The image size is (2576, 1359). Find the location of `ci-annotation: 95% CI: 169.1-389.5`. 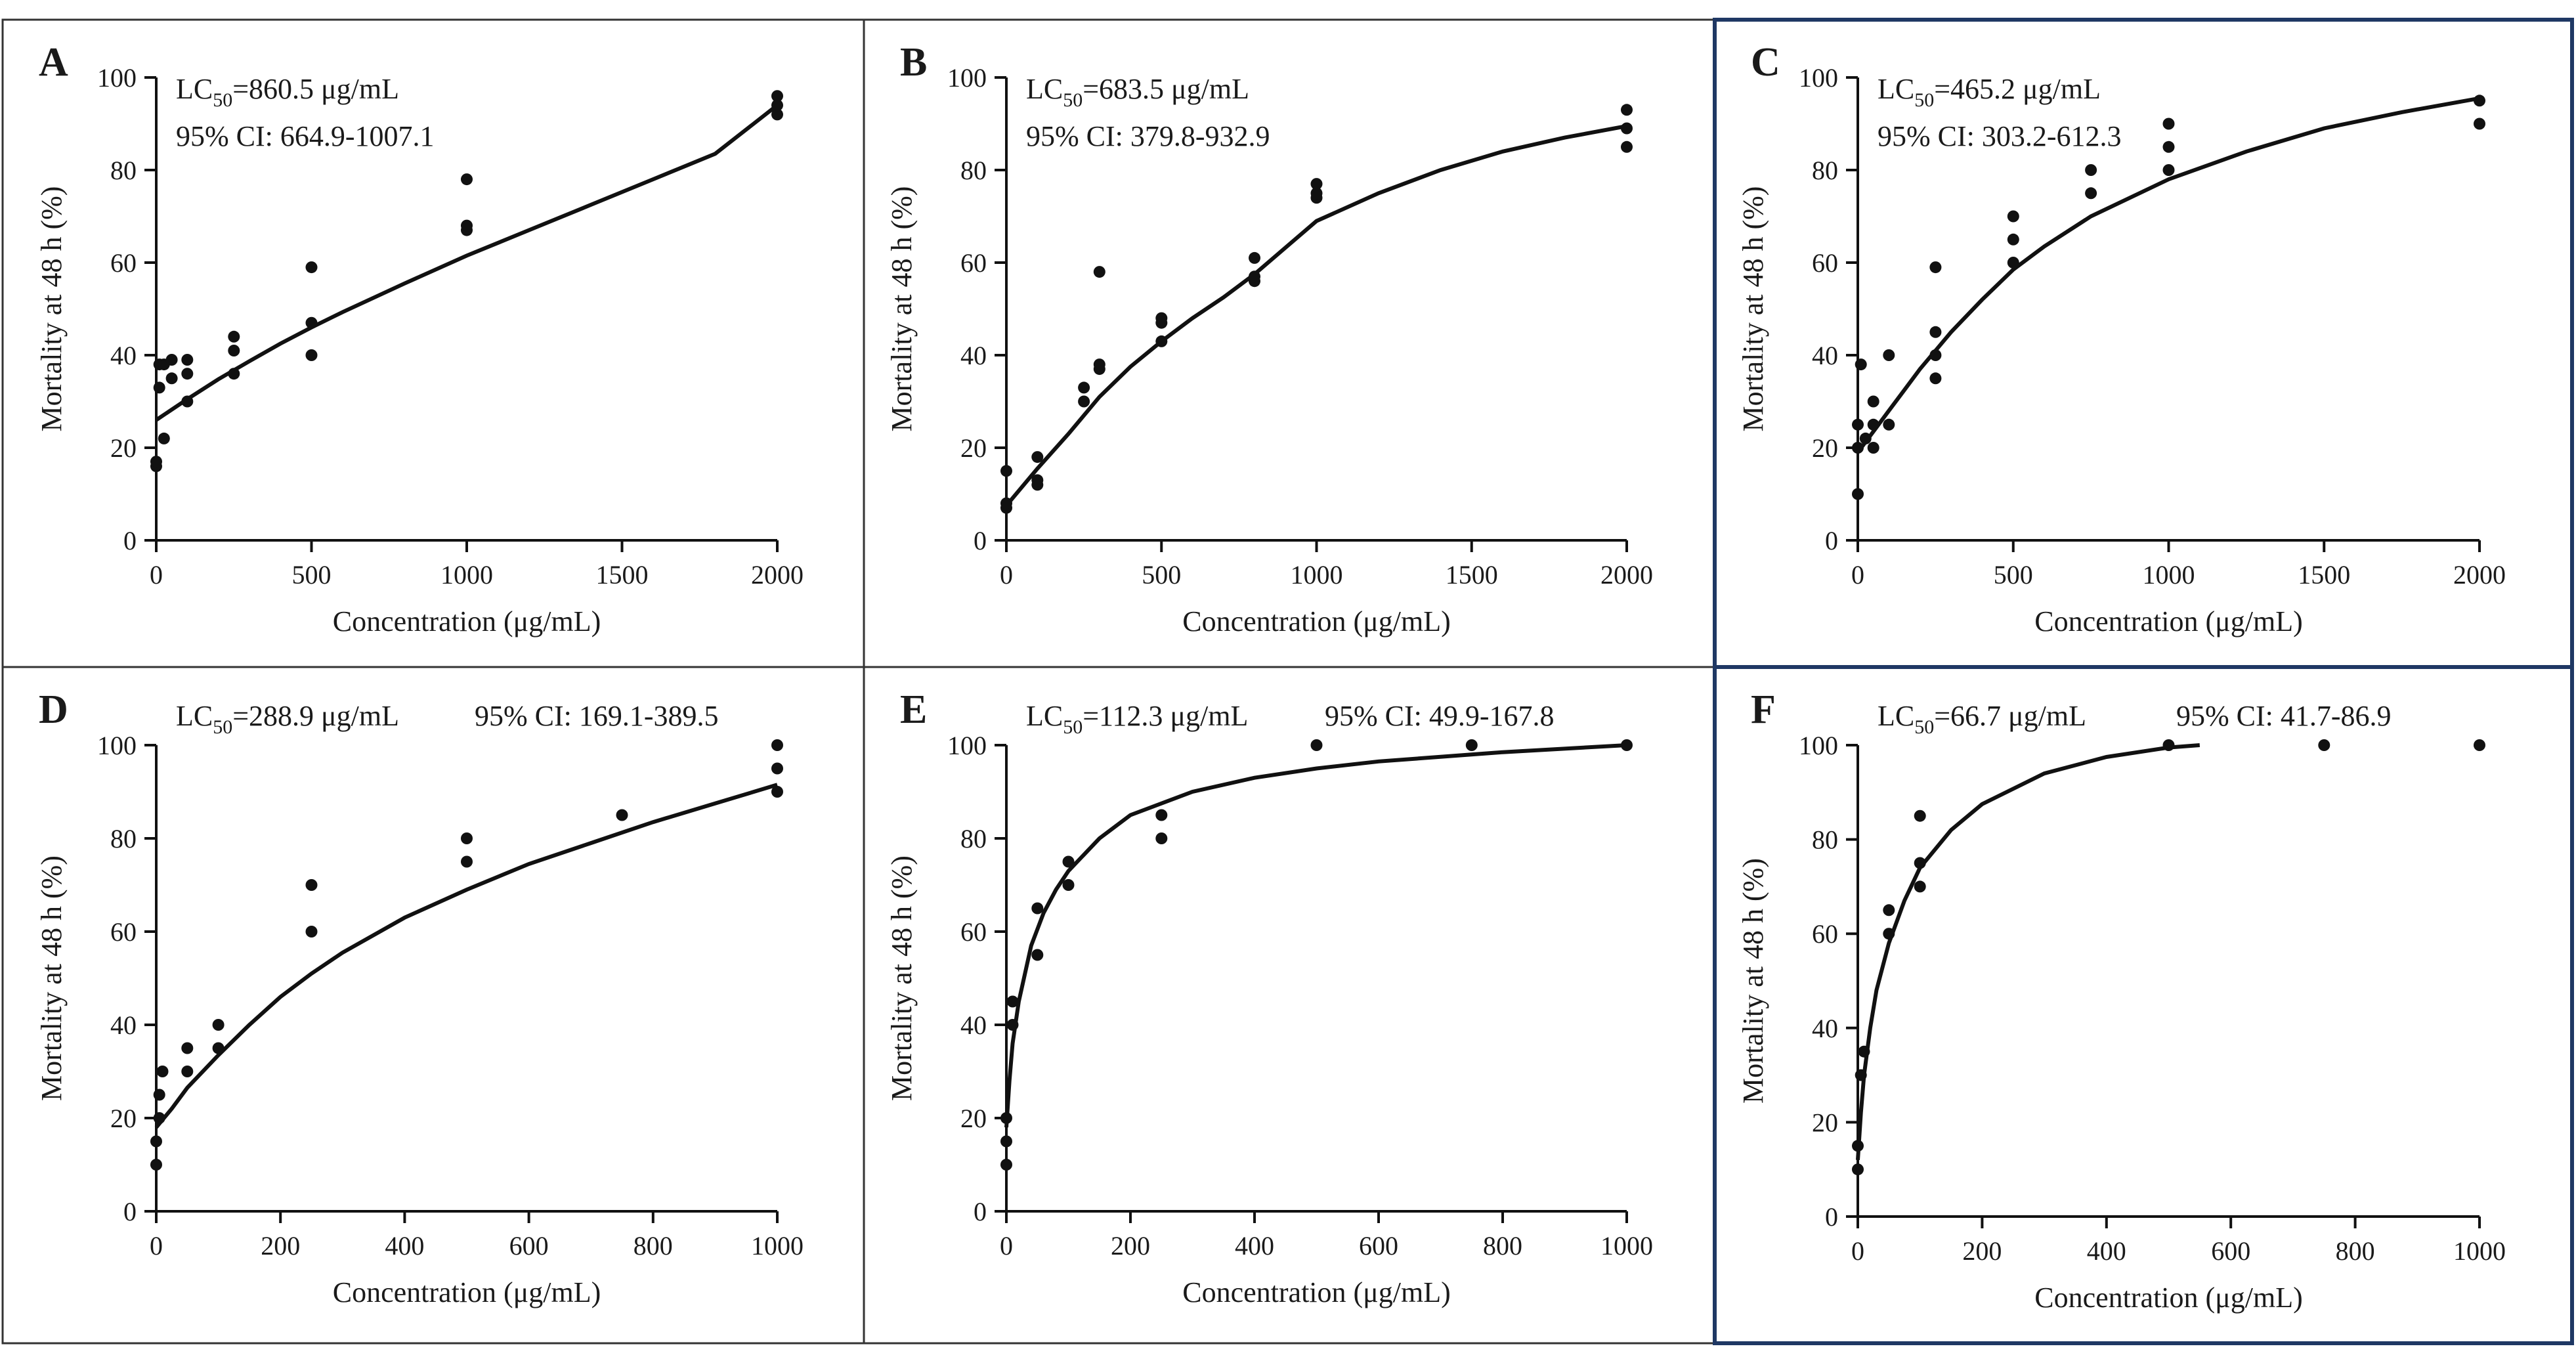

ci-annotation: 95% CI: 169.1-389.5 is located at coordinates (597, 716).